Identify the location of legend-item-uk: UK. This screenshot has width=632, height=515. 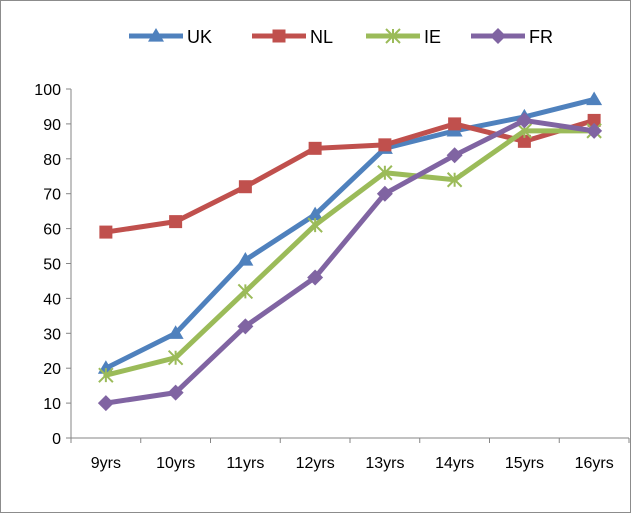
(170, 37).